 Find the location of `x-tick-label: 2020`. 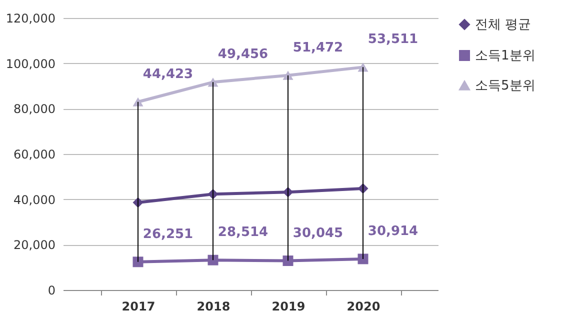

x-tick-label: 2020 is located at coordinates (363, 307).